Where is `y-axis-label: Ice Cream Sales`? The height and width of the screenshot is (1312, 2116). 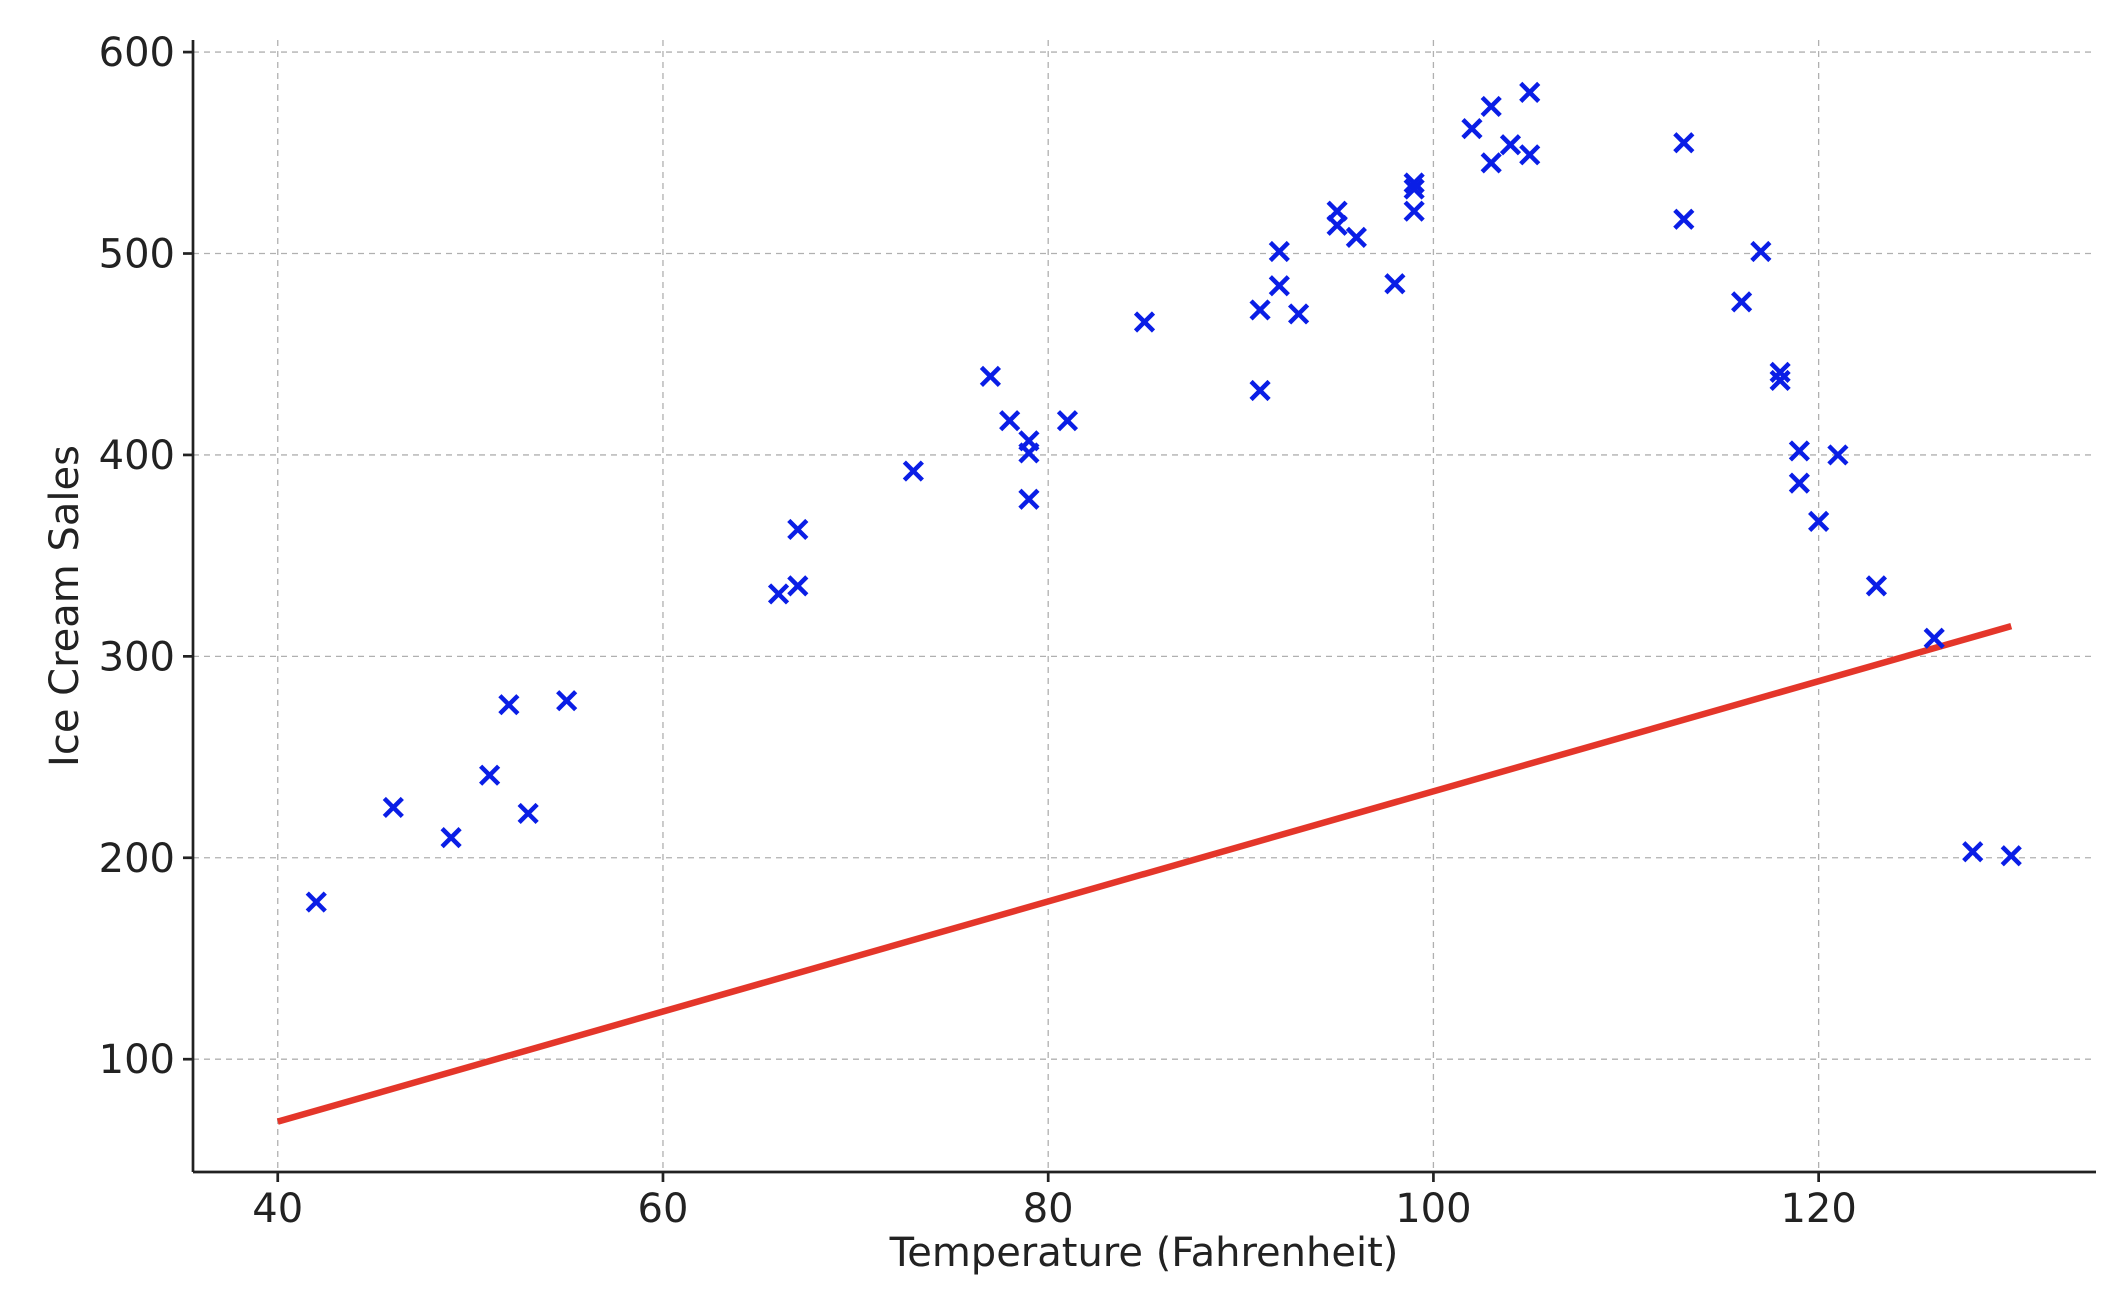 y-axis-label: Ice Cream Sales is located at coordinates (65, 606).